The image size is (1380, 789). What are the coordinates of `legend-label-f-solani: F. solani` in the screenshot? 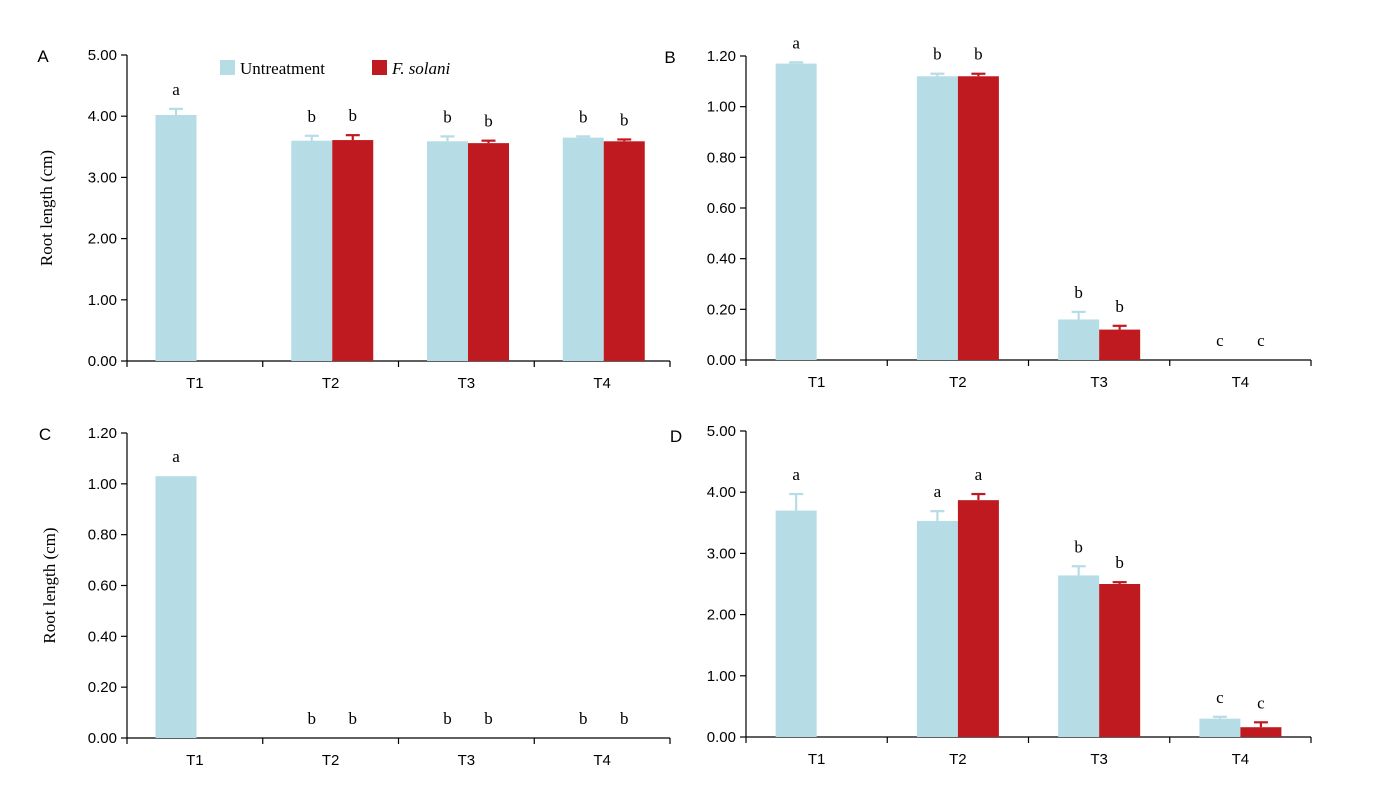 It's located at (421, 68).